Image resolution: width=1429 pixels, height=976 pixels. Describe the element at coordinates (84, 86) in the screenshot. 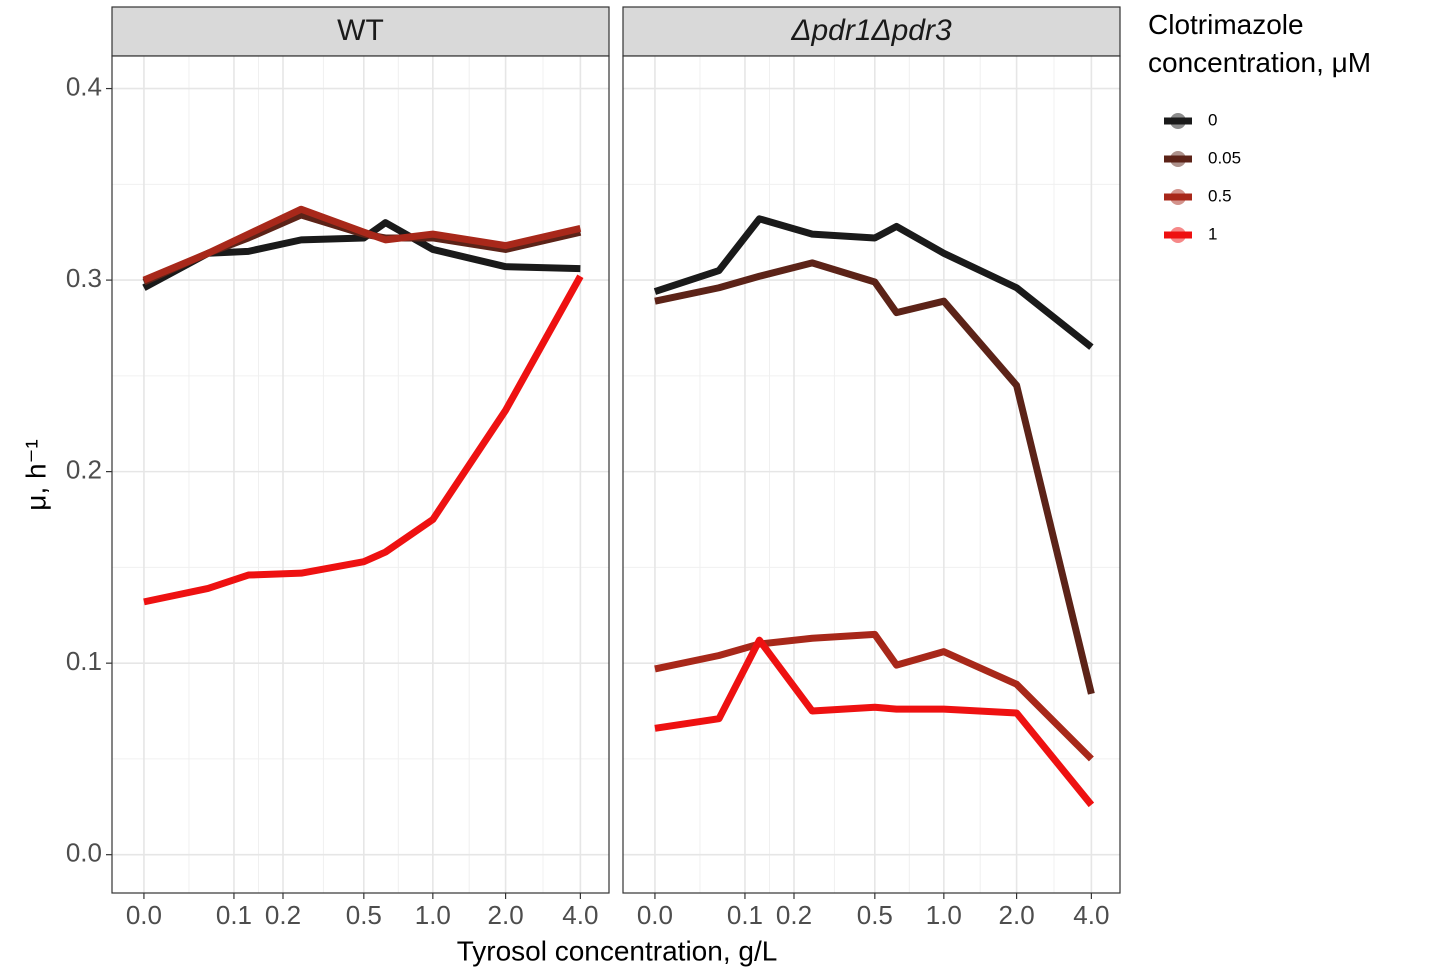

I see `y-tick-label: 0.4` at that location.